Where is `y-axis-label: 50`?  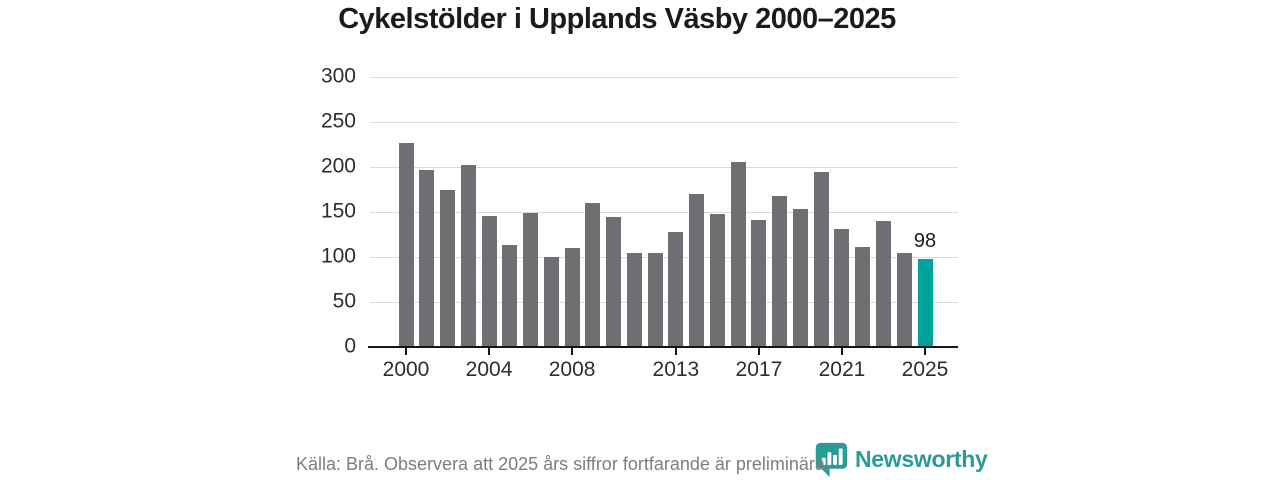
y-axis-label: 50 is located at coordinates (344, 301).